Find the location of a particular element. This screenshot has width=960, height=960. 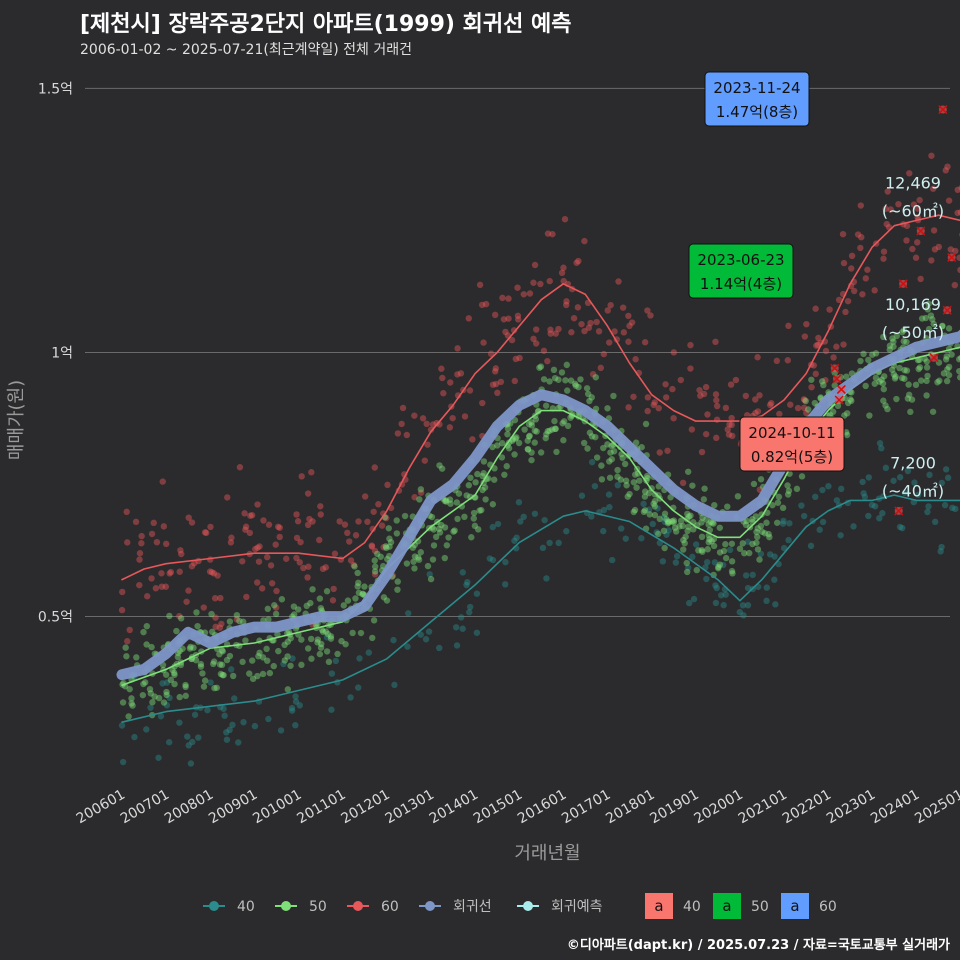

x-tick-label-10: 201601 is located at coordinates (542, 807).